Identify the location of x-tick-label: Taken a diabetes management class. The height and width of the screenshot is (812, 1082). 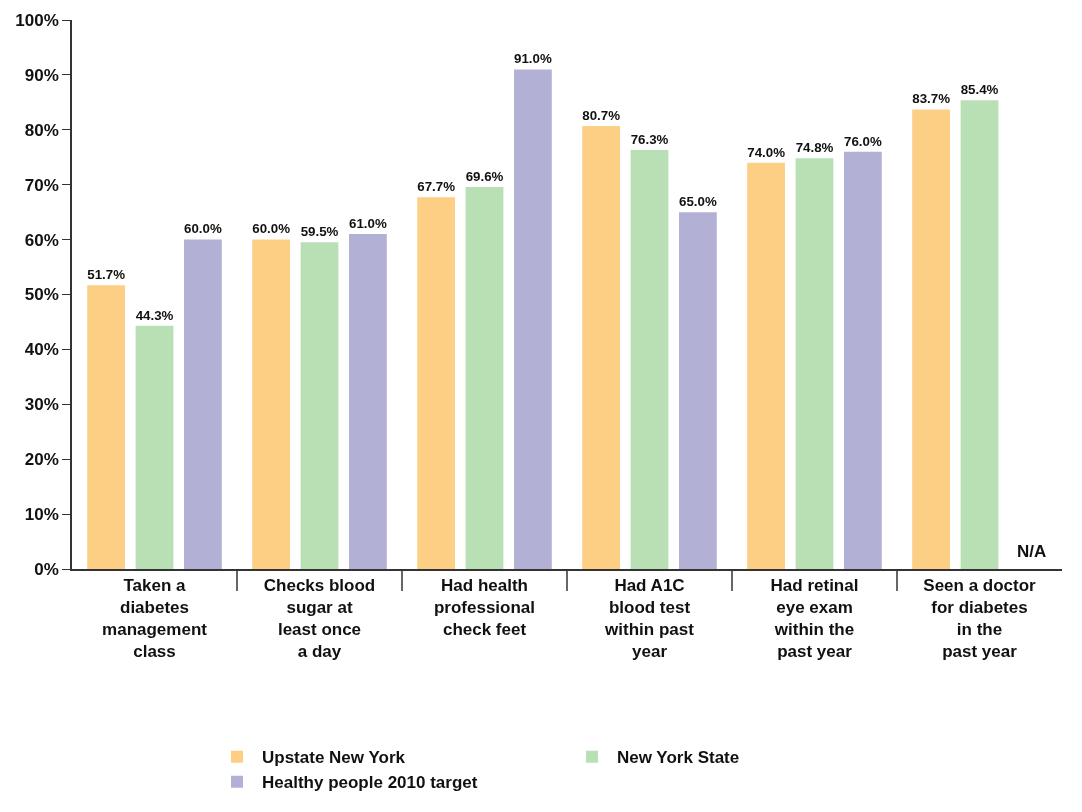
(155, 619).